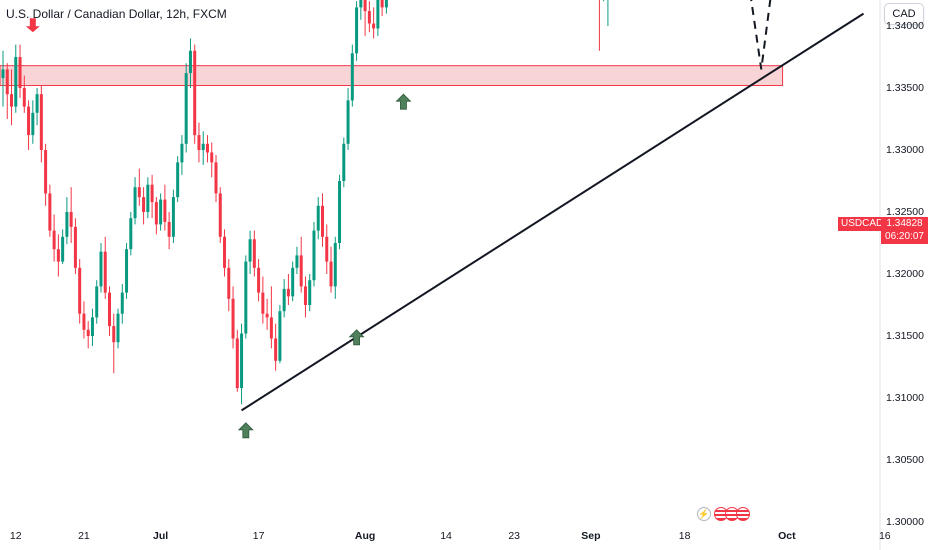 Image resolution: width=932 pixels, height=550 pixels. Describe the element at coordinates (32, 25) in the screenshot. I see `down-arrow-icon` at that location.